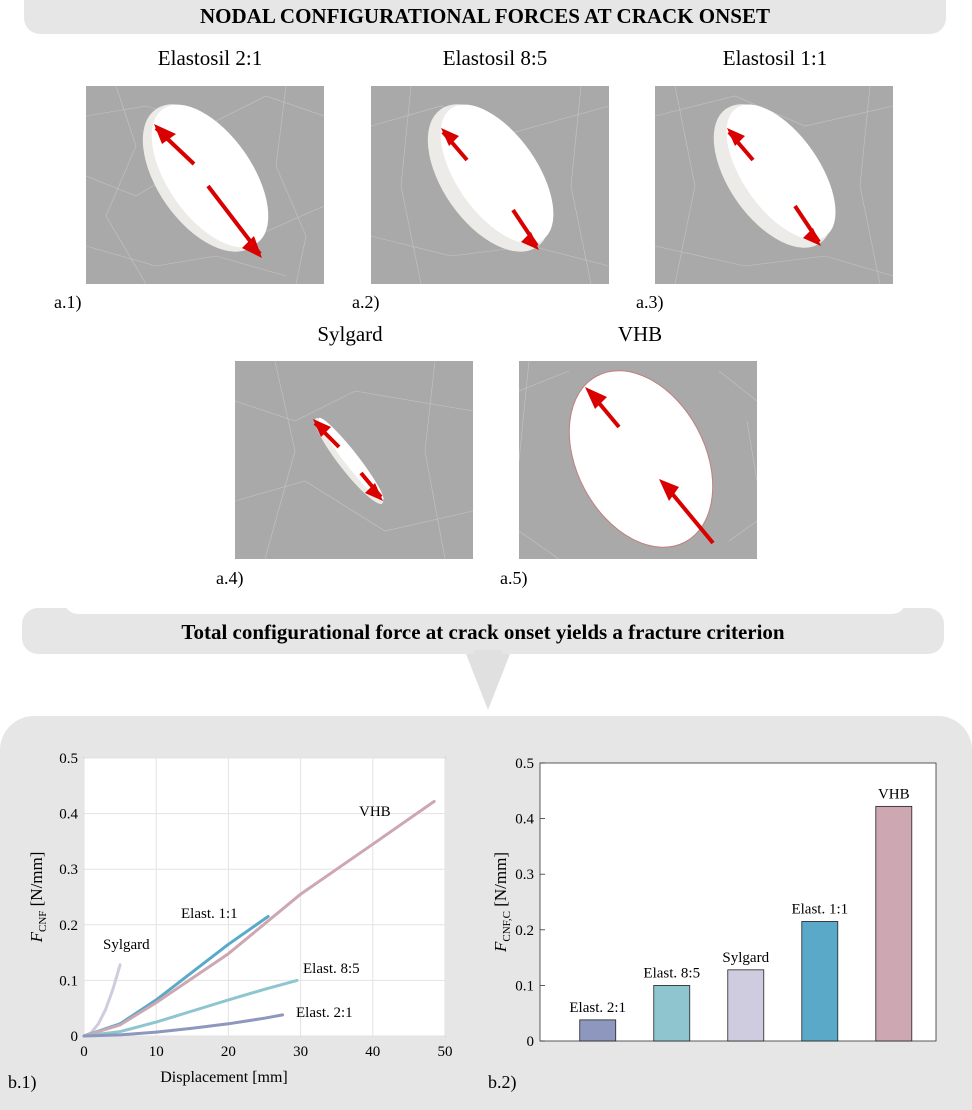 The height and width of the screenshot is (1110, 972). What do you see at coordinates (819, 909) in the screenshot?
I see `bar-label-elast-1-1: Elast. 1:1` at bounding box center [819, 909].